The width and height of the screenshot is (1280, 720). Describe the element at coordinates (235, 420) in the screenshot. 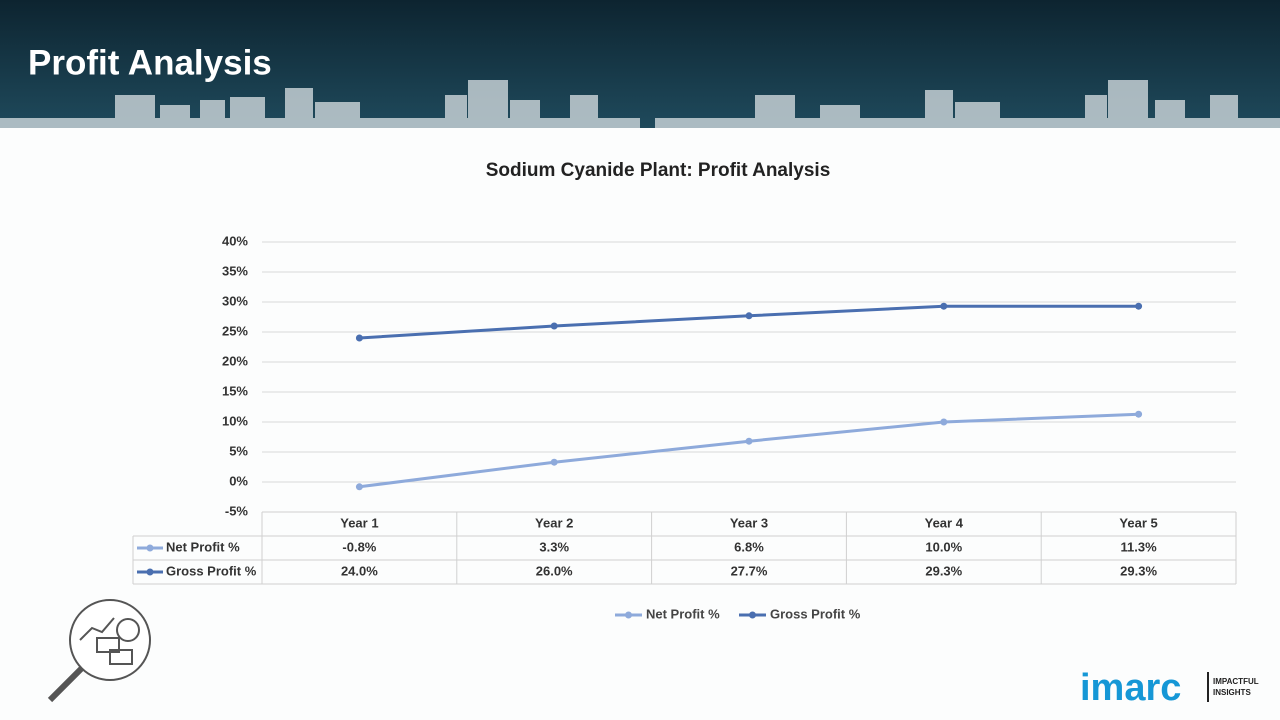

I see `y-tick-label: 10%` at that location.